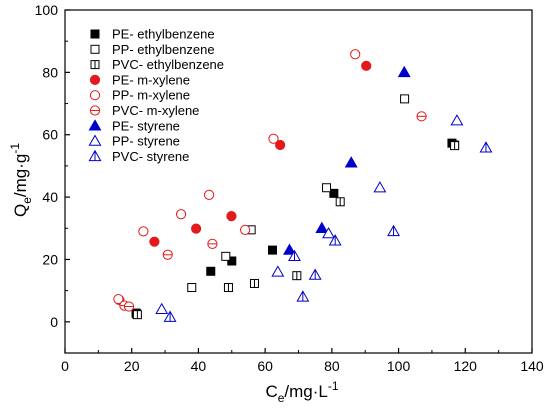 The height and width of the screenshot is (414, 550). I want to click on y-tick-label: 60, so click(50, 135).